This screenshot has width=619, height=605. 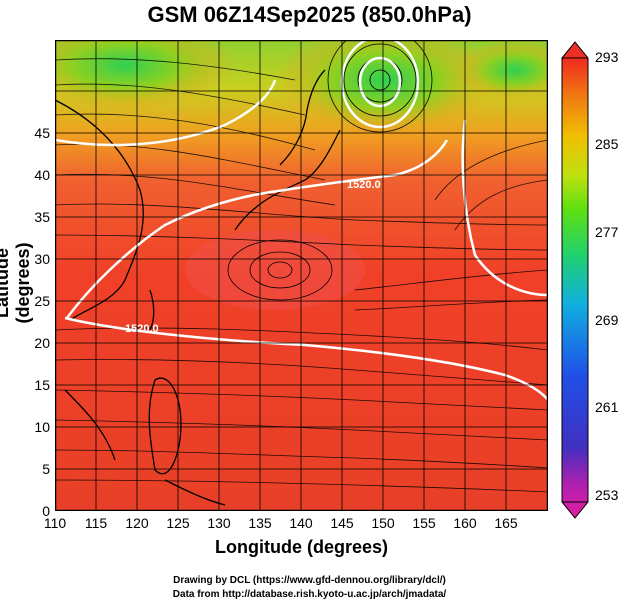 What do you see at coordinates (42, 217) in the screenshot?
I see `y-tick: 35` at bounding box center [42, 217].